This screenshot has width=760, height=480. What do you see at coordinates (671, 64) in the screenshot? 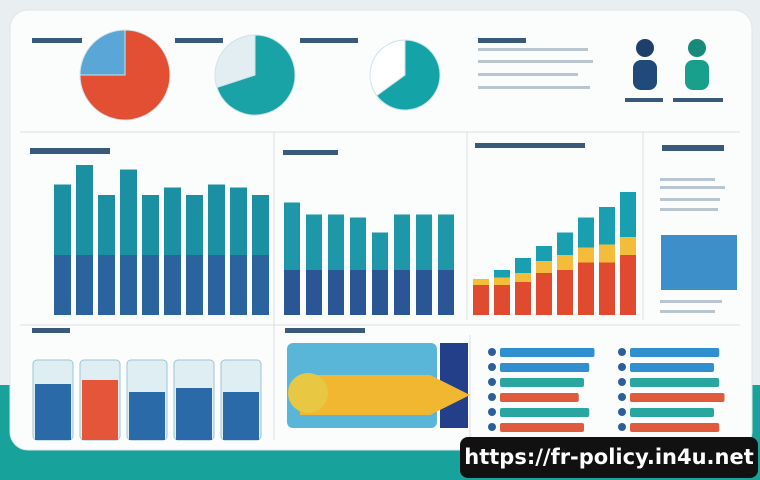
I see `people-icons` at bounding box center [671, 64].